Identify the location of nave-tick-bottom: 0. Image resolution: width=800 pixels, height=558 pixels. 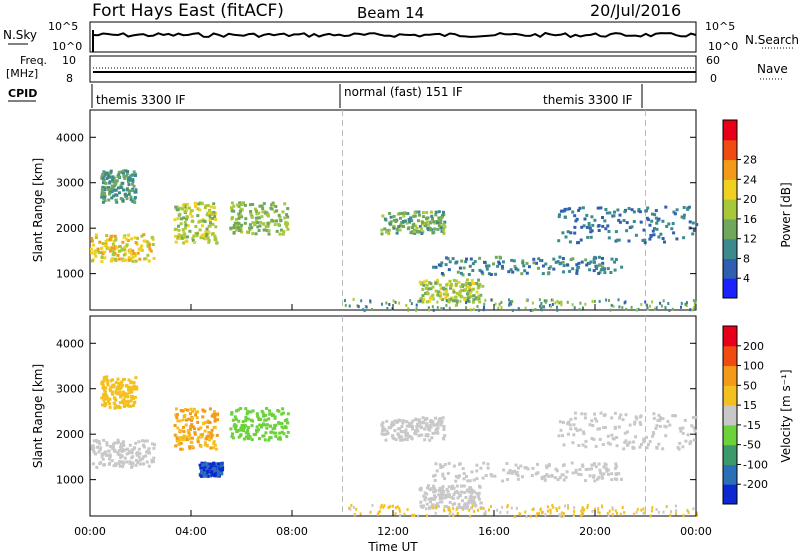
(713, 78).